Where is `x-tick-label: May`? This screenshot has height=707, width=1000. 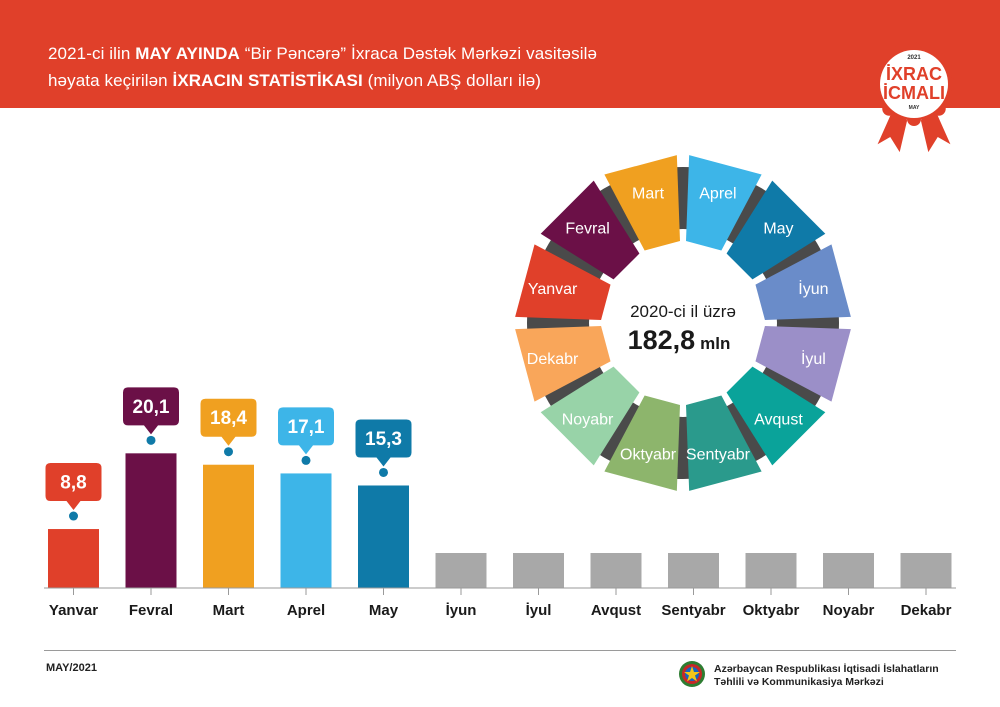 x-tick-label: May is located at coordinates (384, 610).